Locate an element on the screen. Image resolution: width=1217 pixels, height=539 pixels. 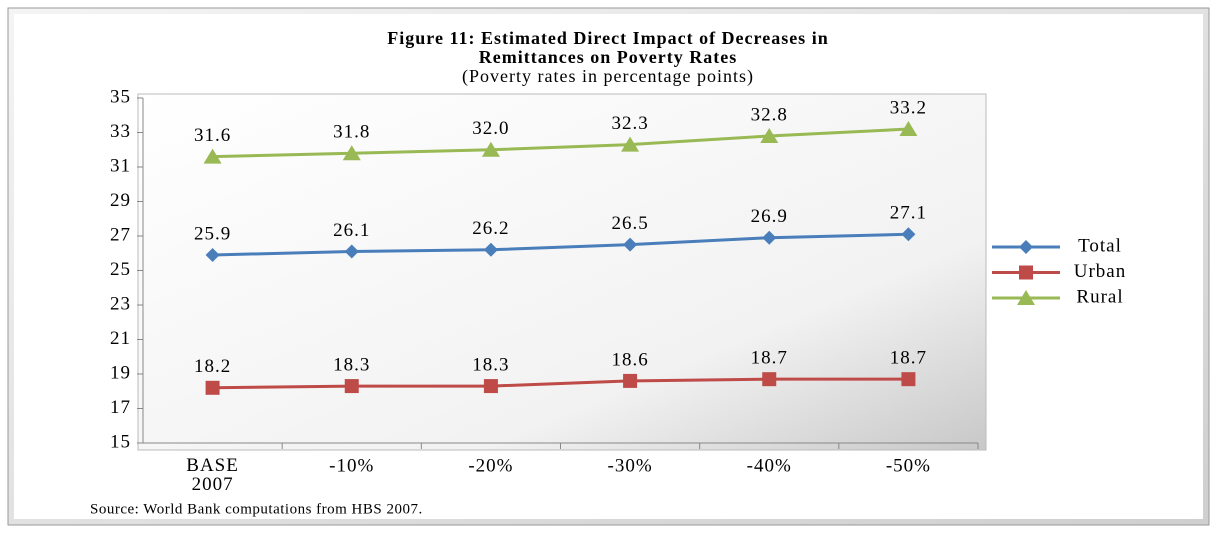
data-label: 26.2 is located at coordinates (490, 228).